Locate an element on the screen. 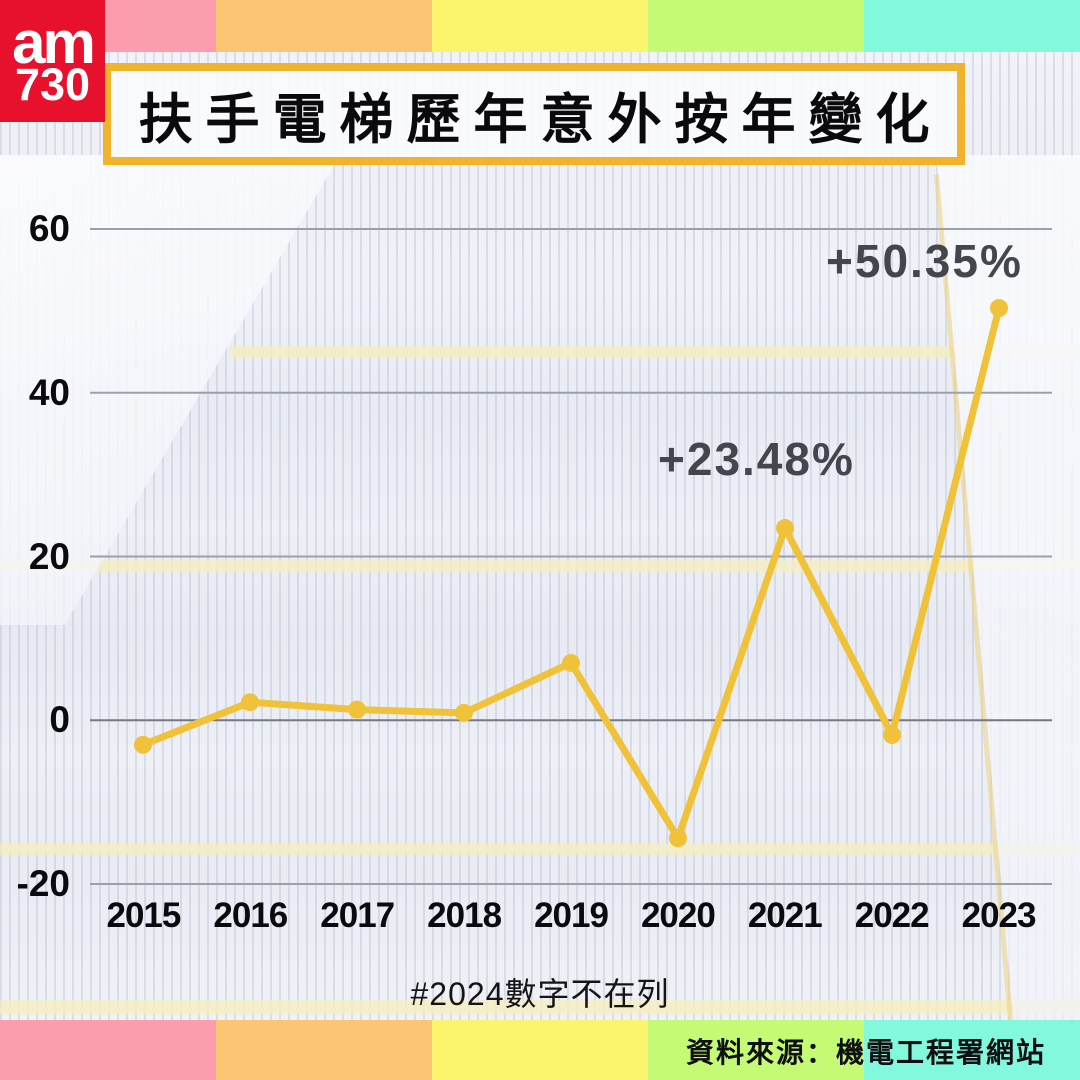  y-tick-label: 40 is located at coordinates (49, 392).